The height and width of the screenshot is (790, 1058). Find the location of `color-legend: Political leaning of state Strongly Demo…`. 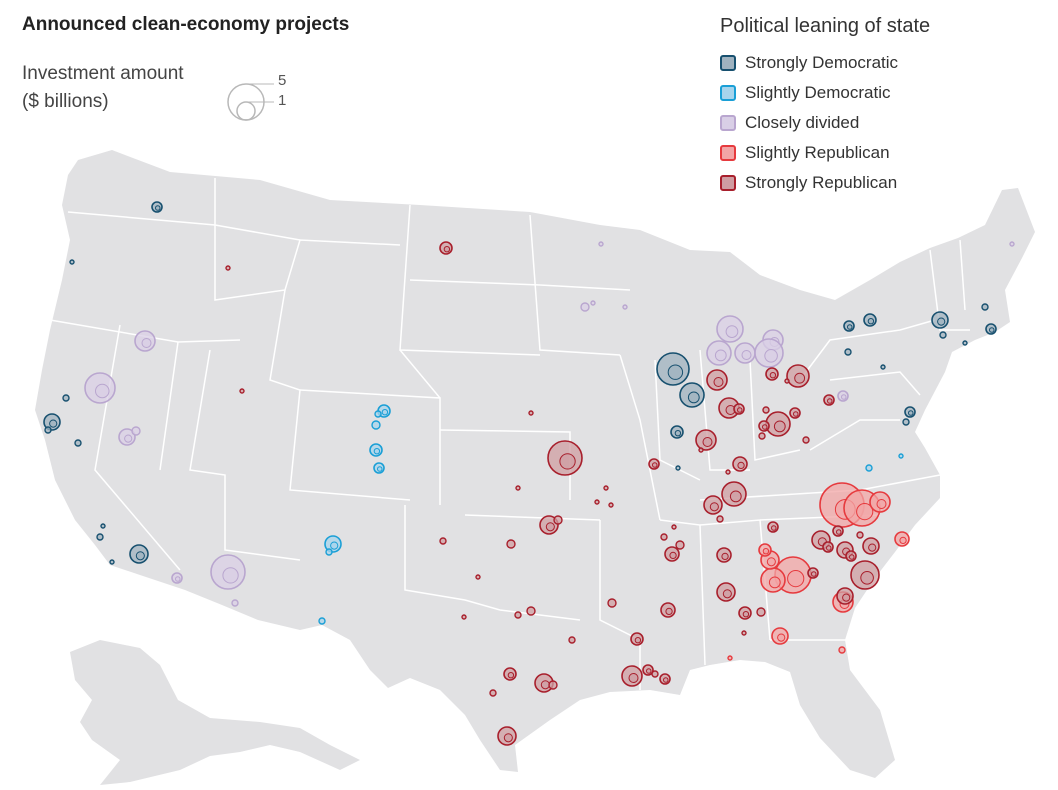

color-legend: Political leaning of state Strongly Demo… is located at coordinates (825, 106).